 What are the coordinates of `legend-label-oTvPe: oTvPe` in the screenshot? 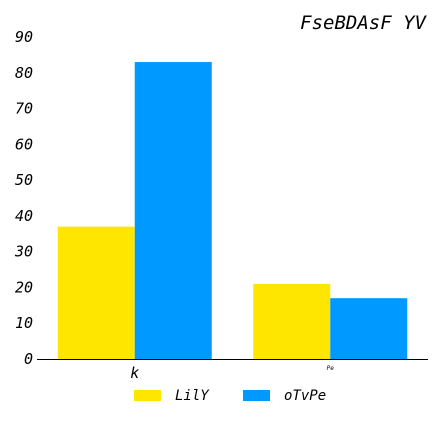 It's located at (305, 396).